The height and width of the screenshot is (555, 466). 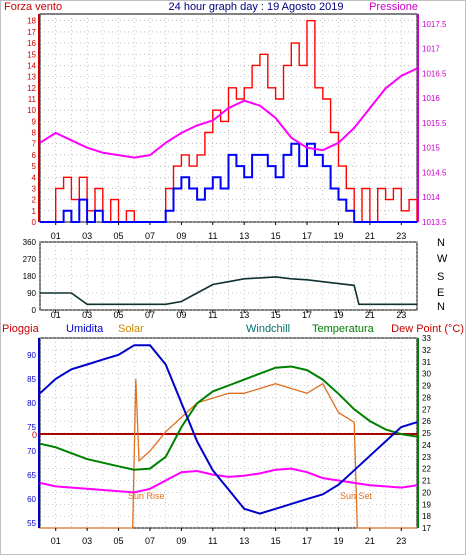 I want to click on y-left-tick-label: 55, so click(x=31, y=523).